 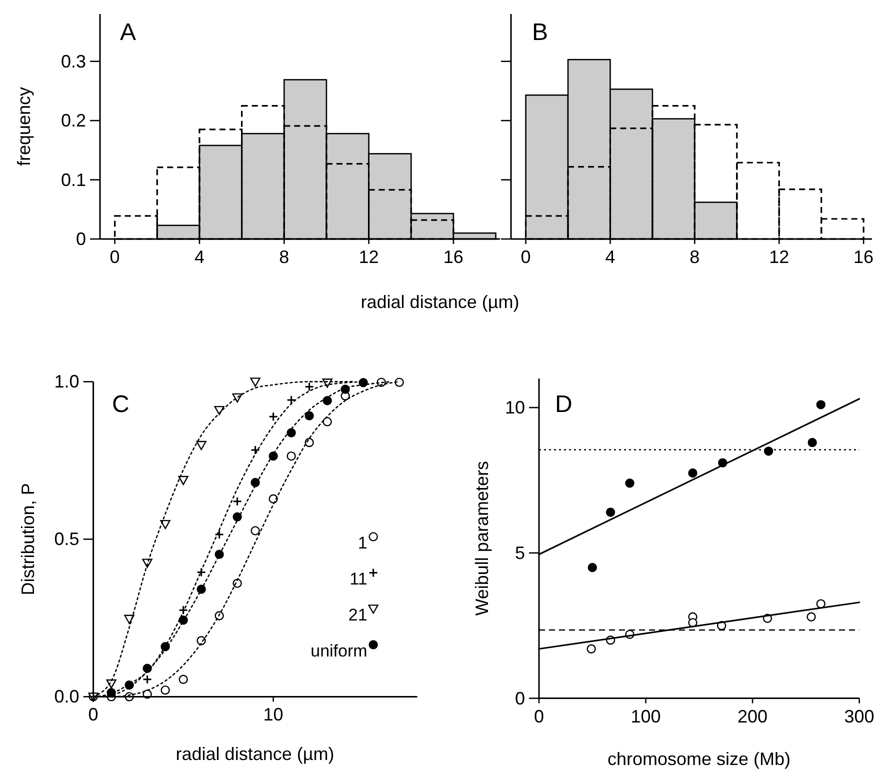 What do you see at coordinates (859, 716) in the screenshot?
I see `x-tick-label: 300` at bounding box center [859, 716].